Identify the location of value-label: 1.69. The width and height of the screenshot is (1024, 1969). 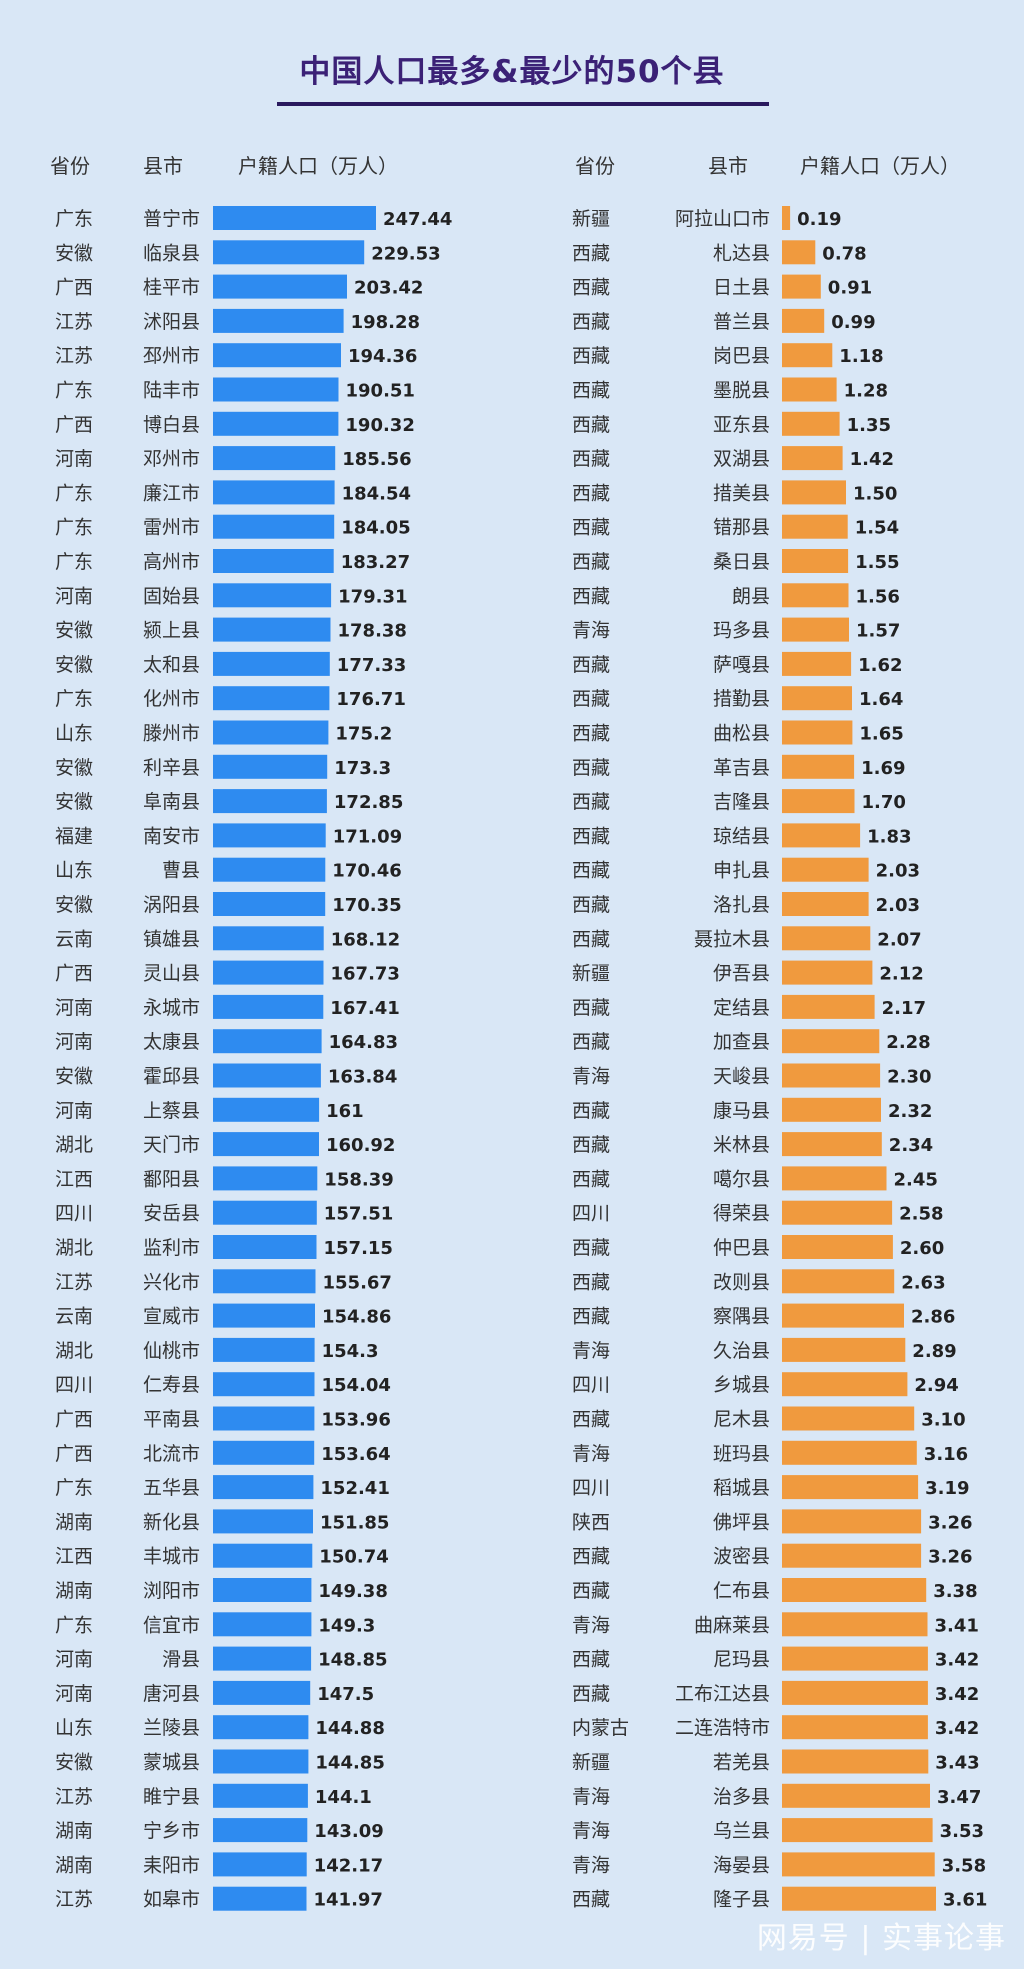
(883, 768).